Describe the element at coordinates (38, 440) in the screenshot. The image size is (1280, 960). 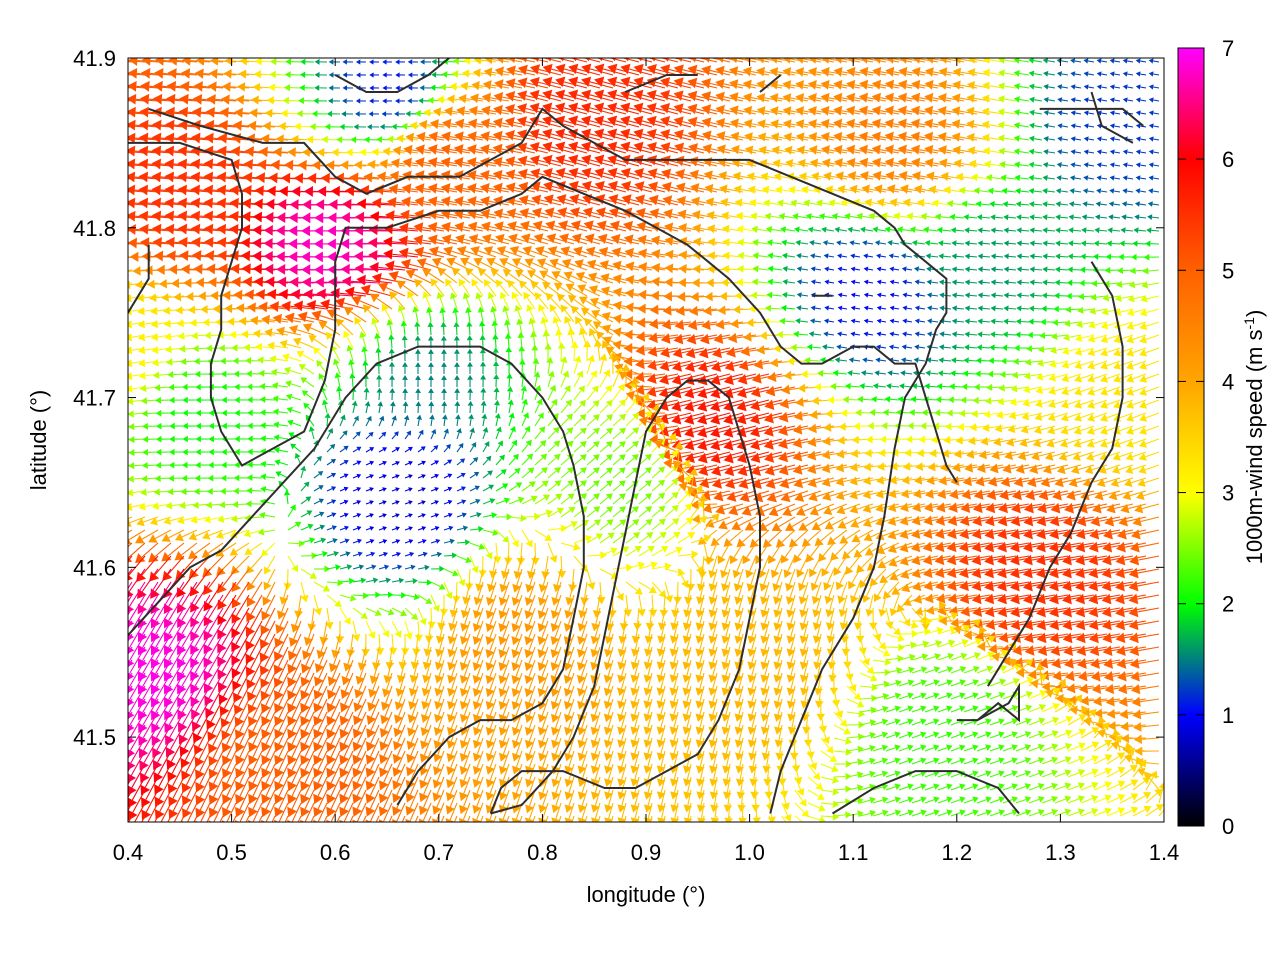
I see `y-axis-label: latitude (°)` at that location.